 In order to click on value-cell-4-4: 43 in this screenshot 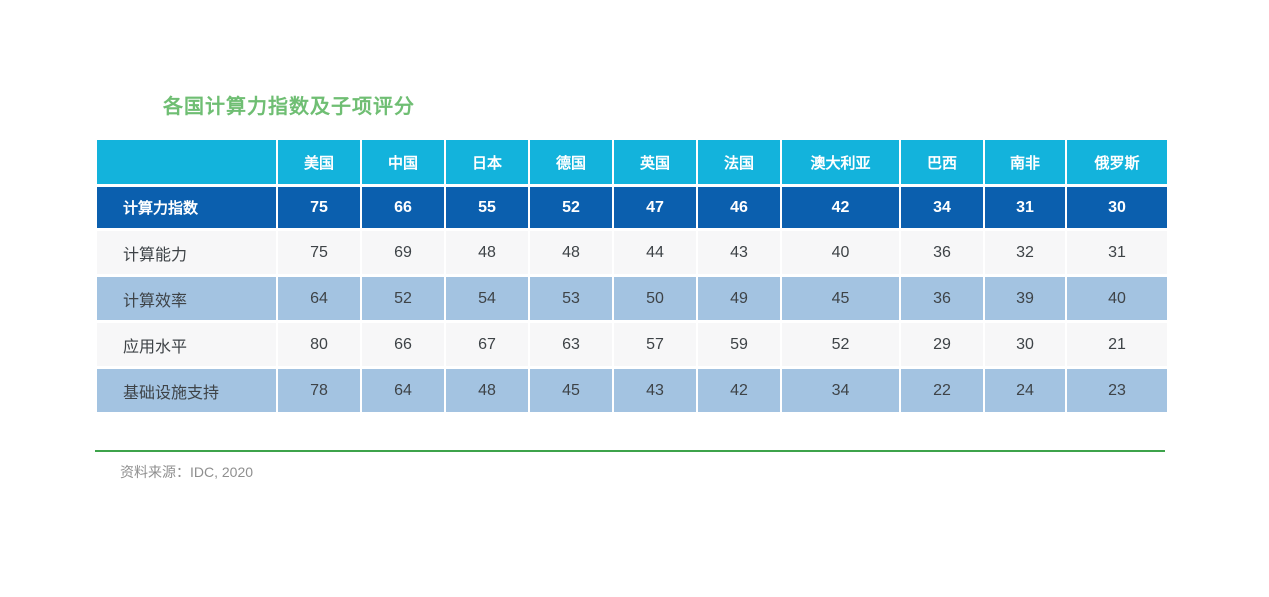, I will do `click(655, 390)`.